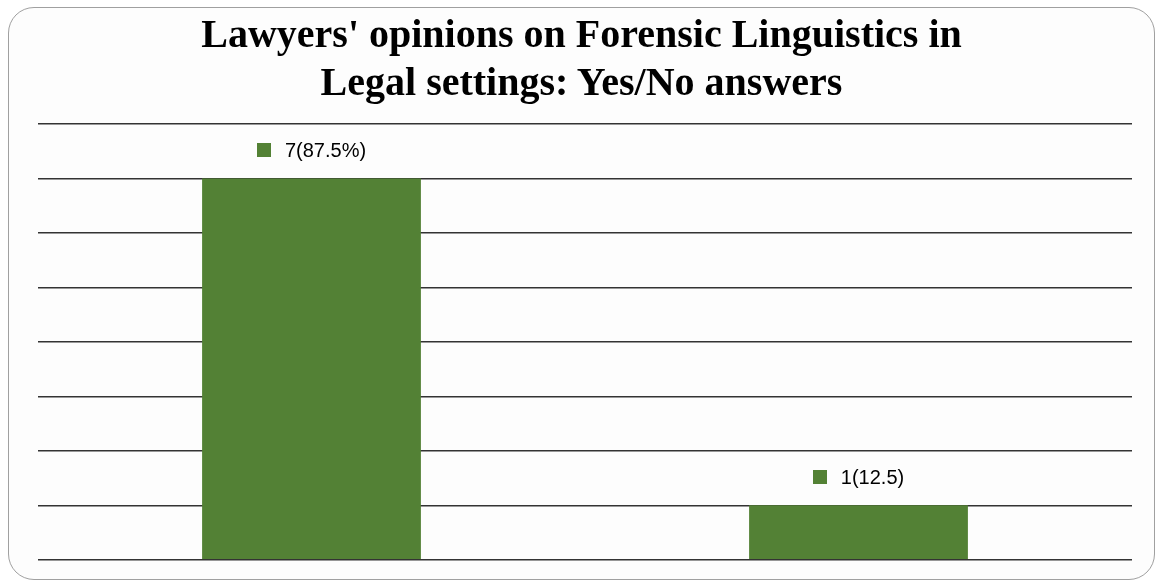 The image size is (1163, 588). I want to click on data-label: 1(12.5), so click(872, 476).